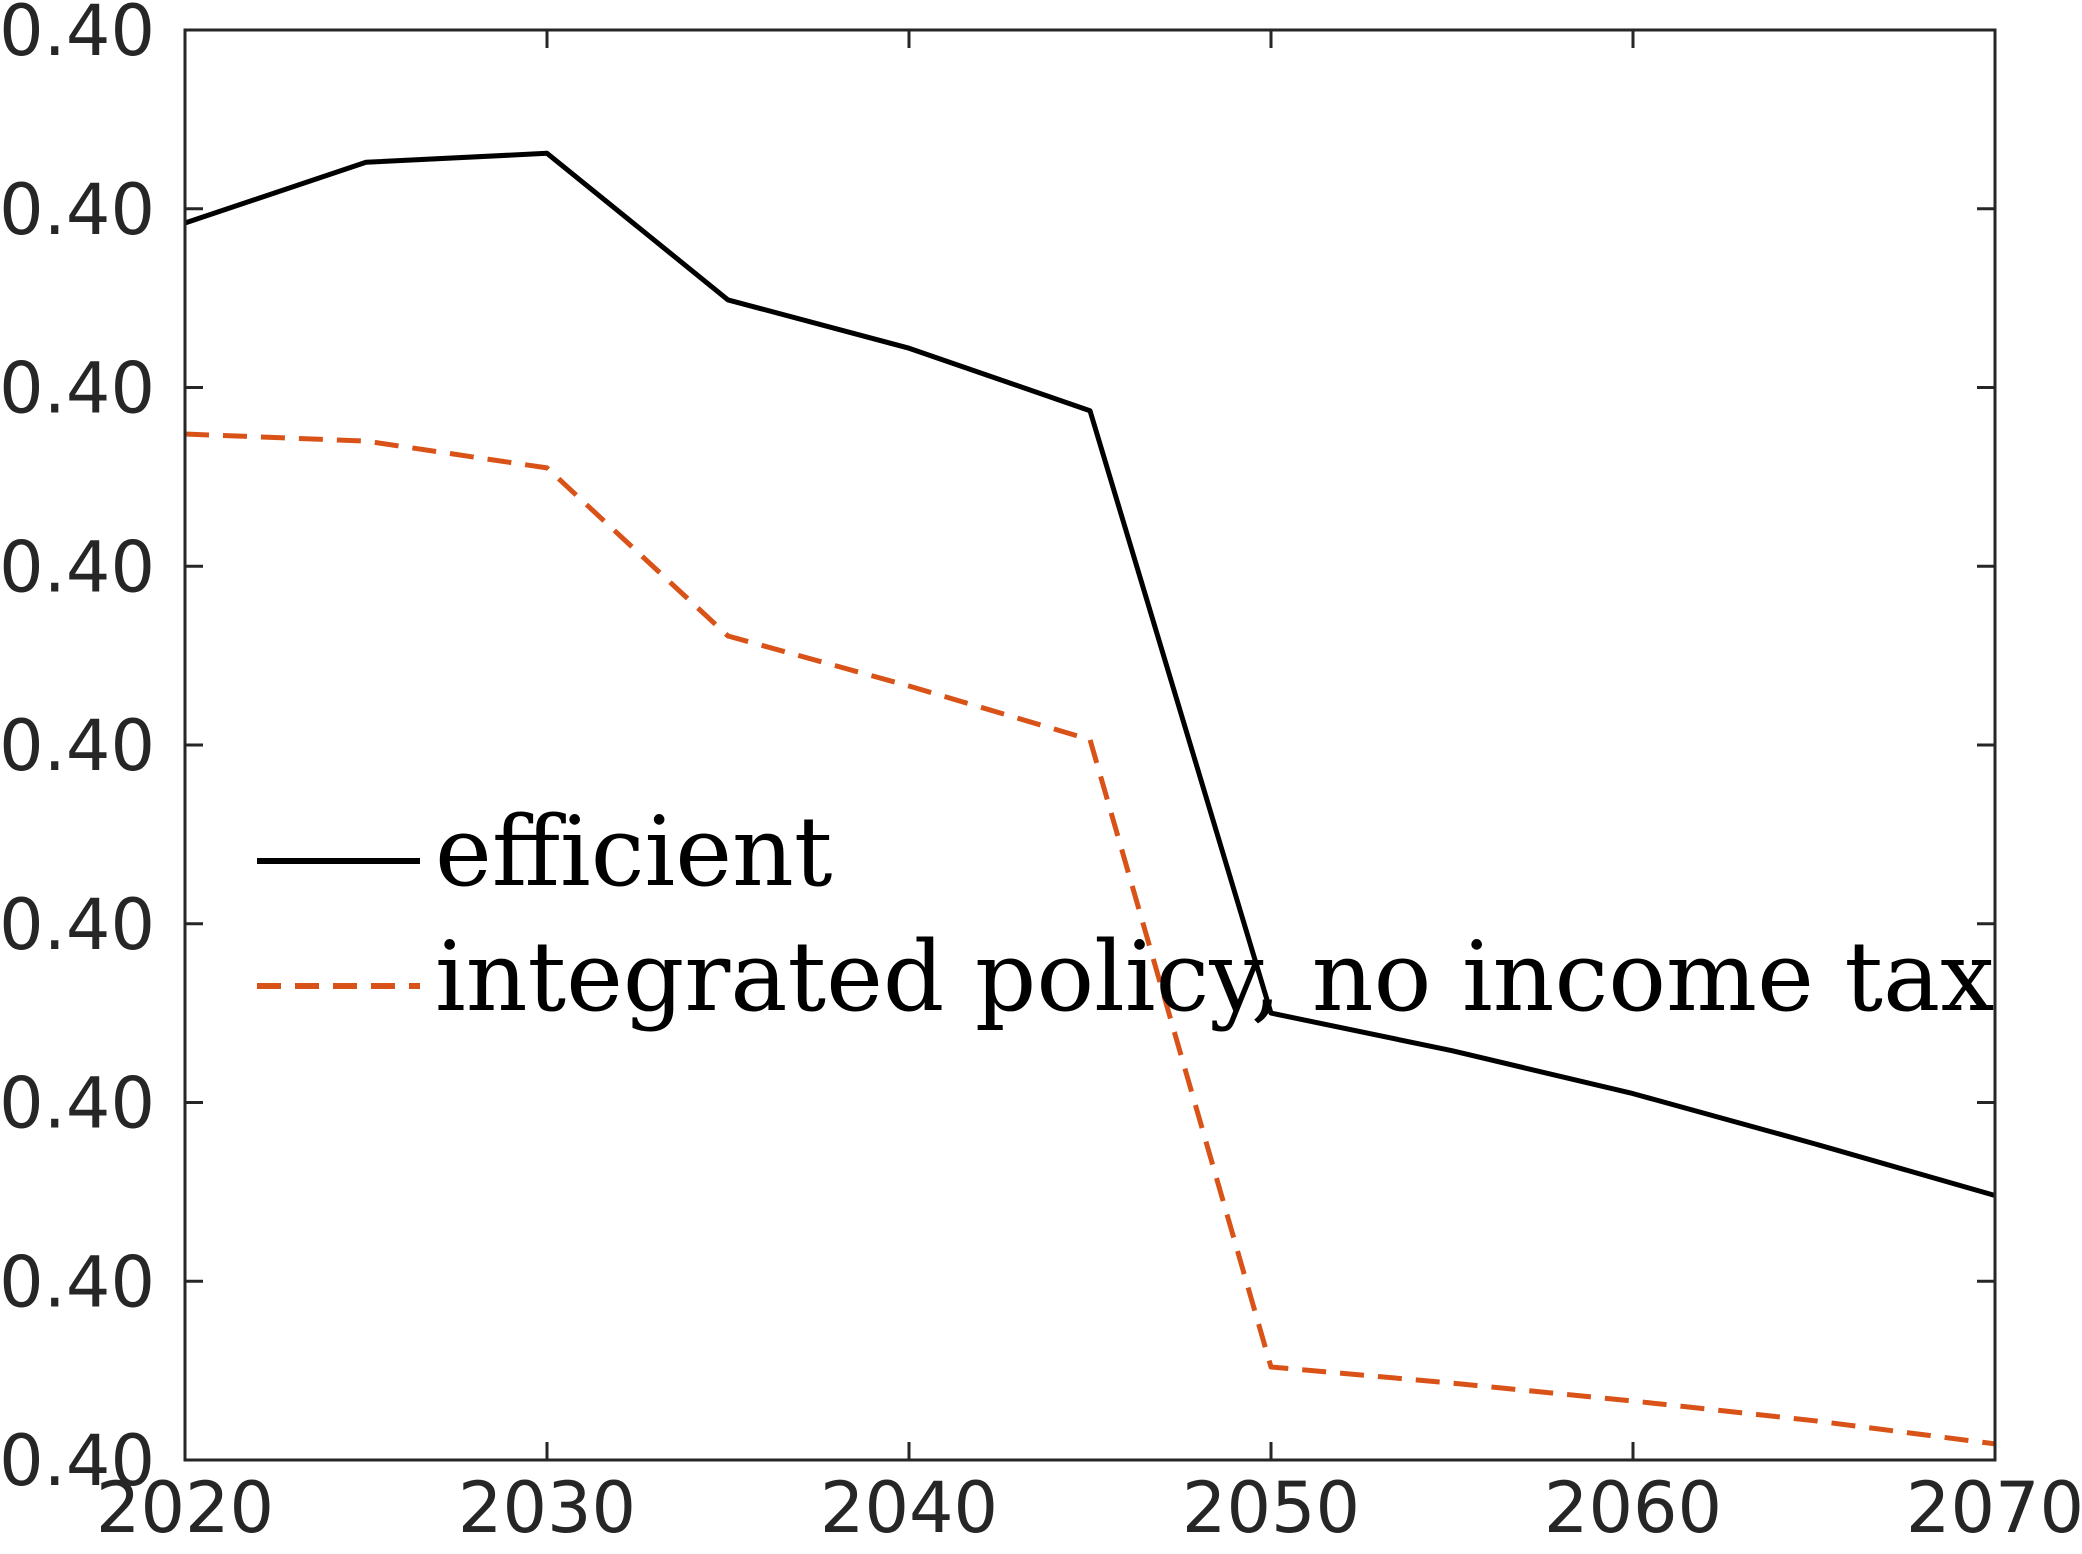 The height and width of the screenshot is (1554, 2082). Describe the element at coordinates (547, 1508) in the screenshot. I see `x-tick-label: 2030` at that location.